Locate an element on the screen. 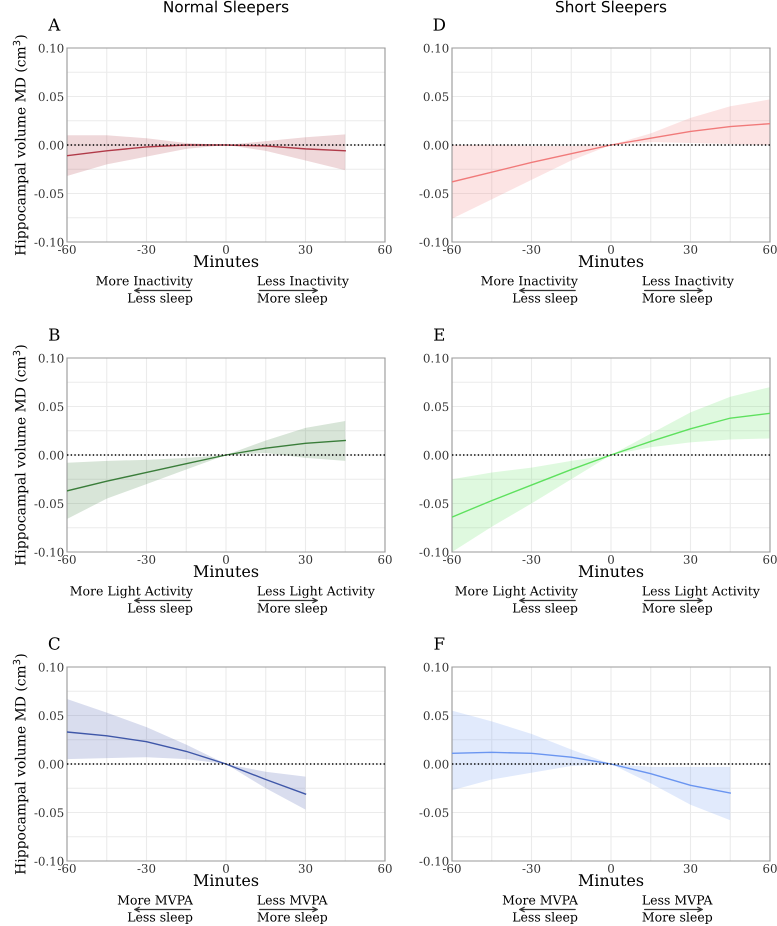  text: F is located at coordinates (439, 643).